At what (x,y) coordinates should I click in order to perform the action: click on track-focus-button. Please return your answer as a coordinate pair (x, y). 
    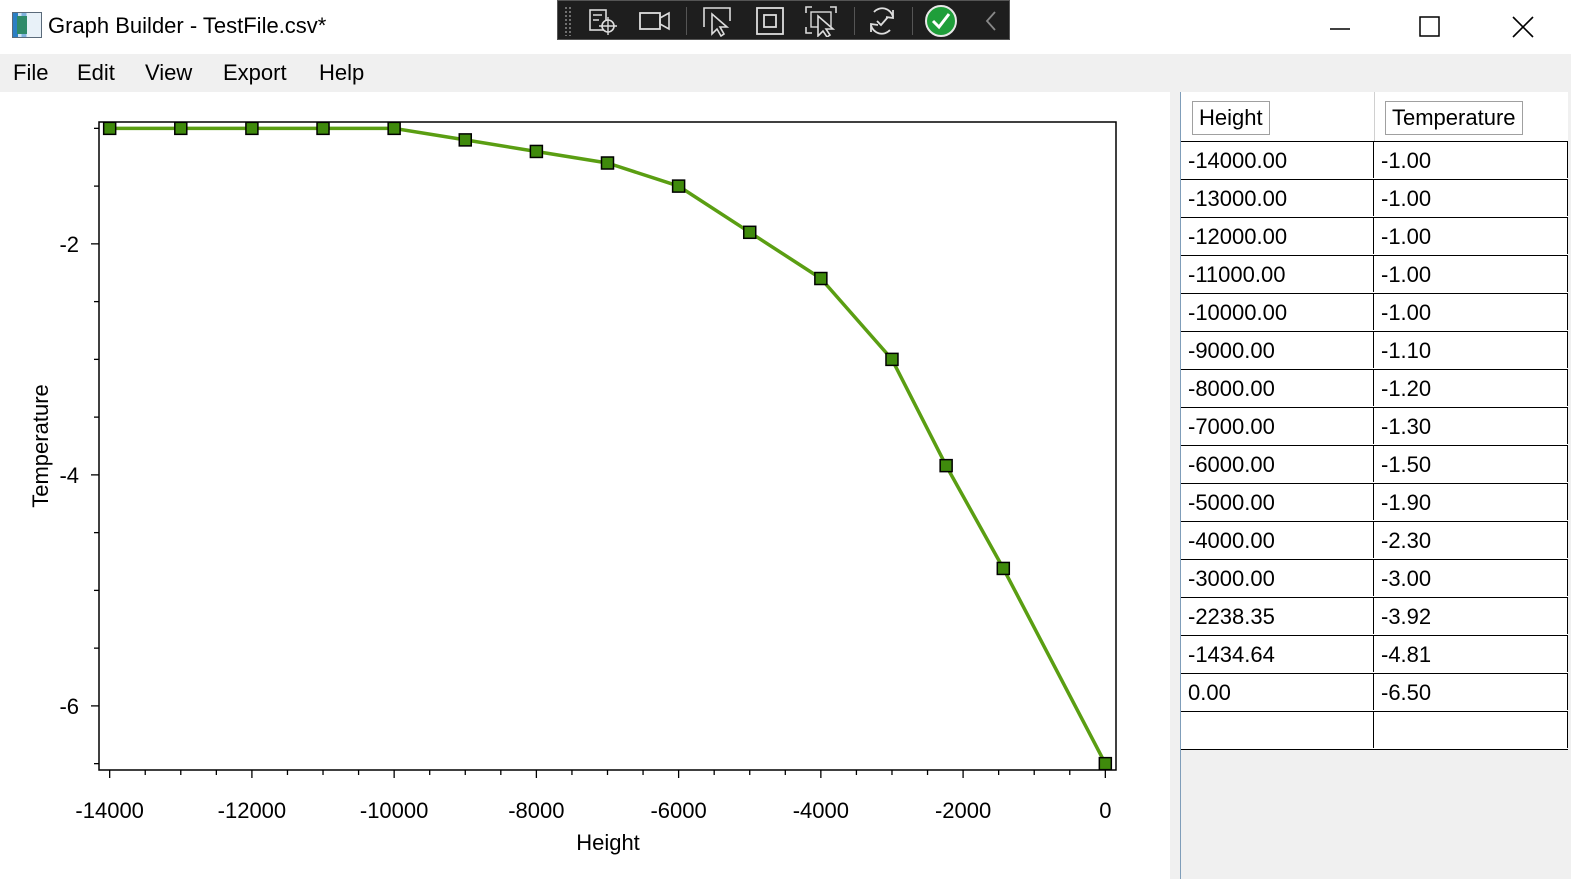
    Looking at the image, I should click on (821, 21).